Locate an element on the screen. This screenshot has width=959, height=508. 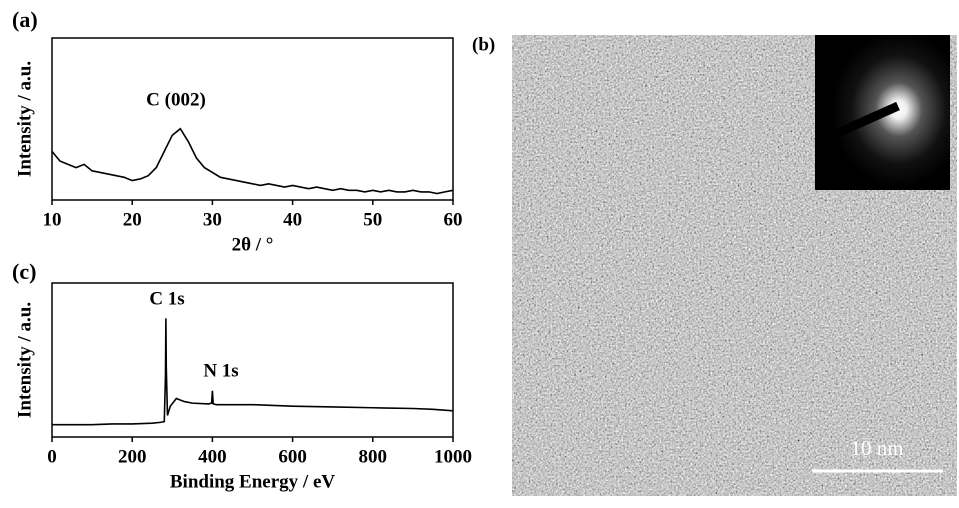
panel-label: (c) is located at coordinates (24, 271).